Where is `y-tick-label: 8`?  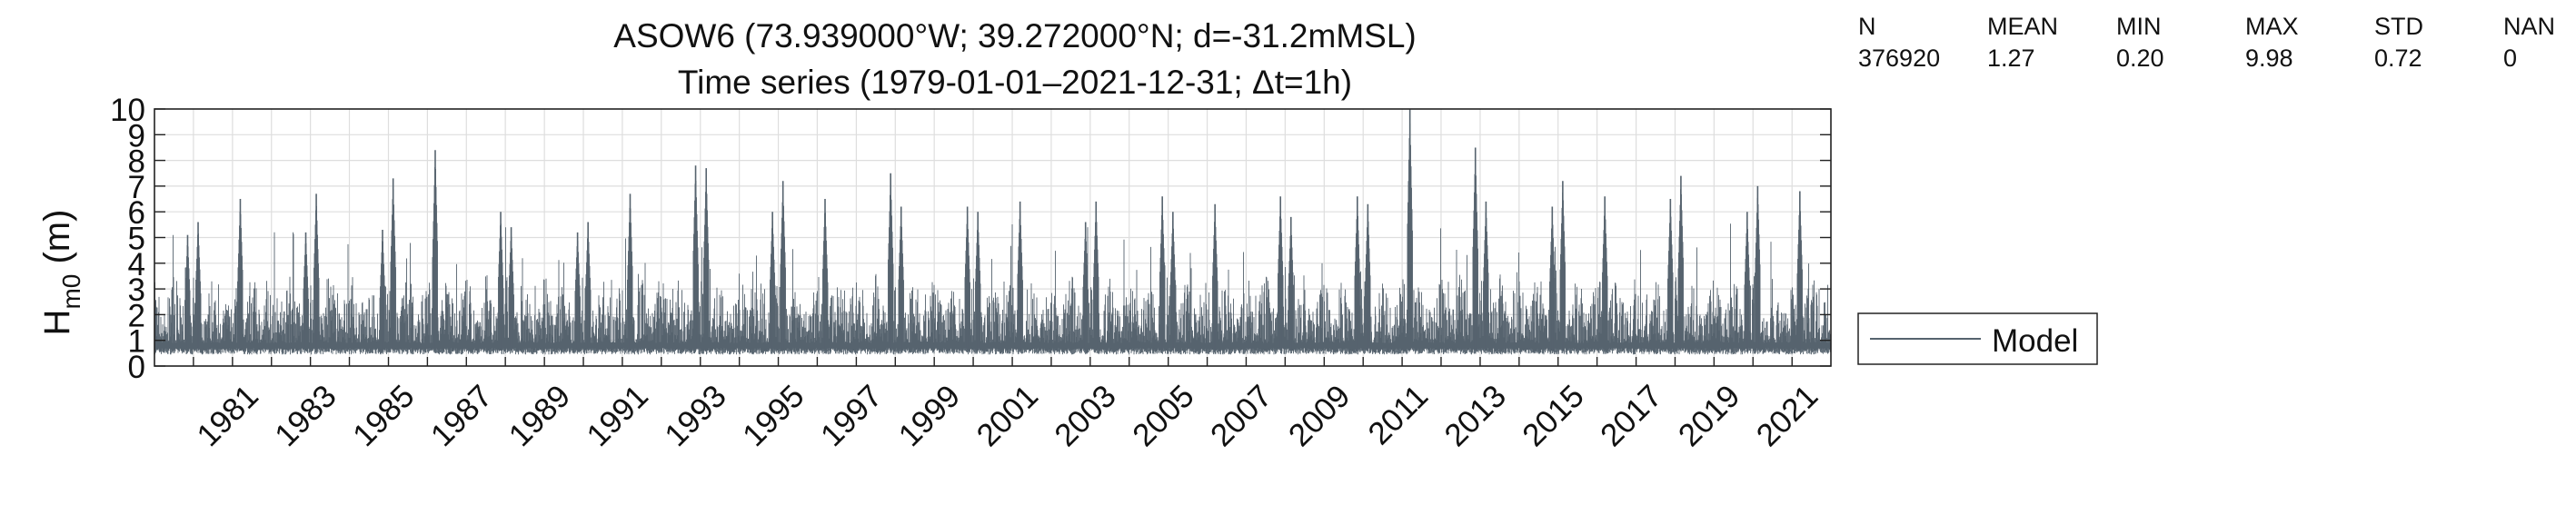
y-tick-label: 8 is located at coordinates (137, 162).